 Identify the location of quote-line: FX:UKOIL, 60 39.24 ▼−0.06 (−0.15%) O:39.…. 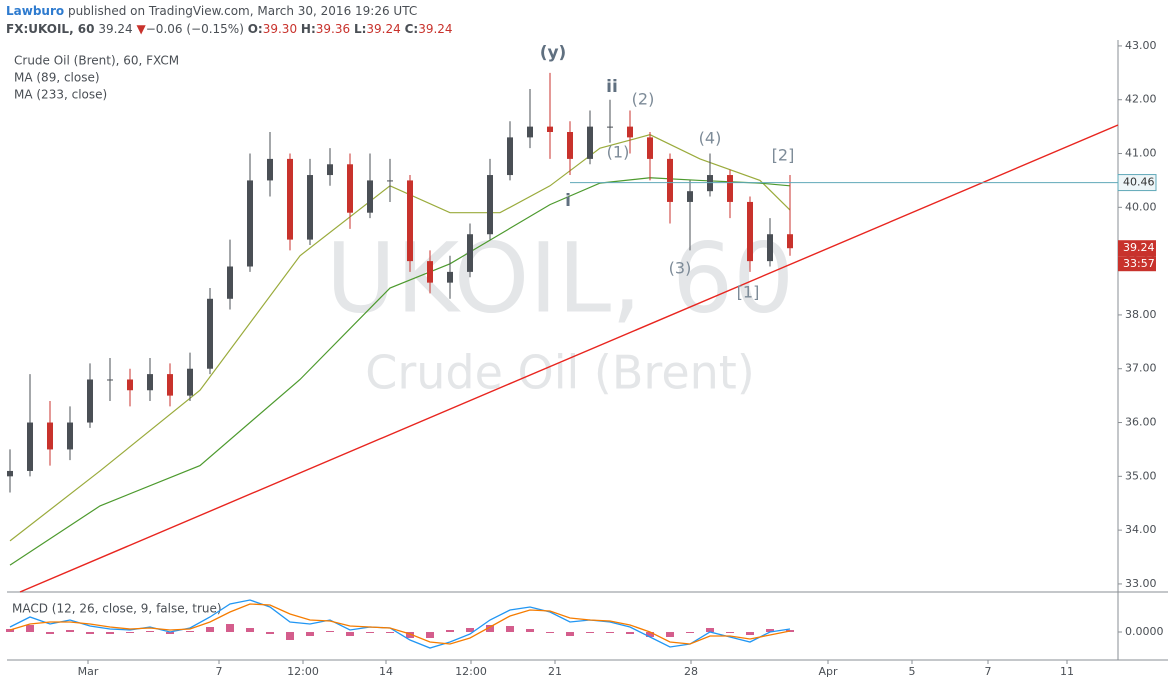
(229, 29).